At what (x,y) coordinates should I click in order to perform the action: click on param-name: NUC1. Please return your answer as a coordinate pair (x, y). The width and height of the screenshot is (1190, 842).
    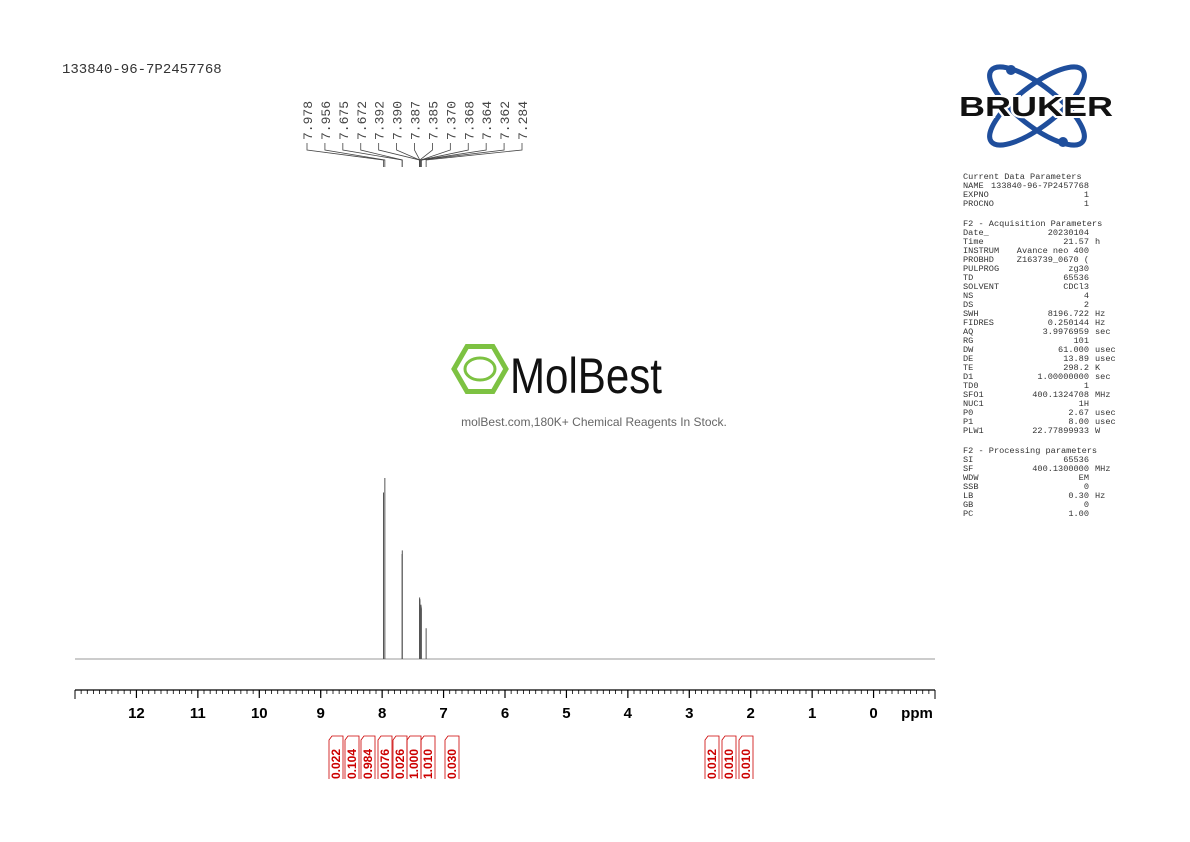
    Looking at the image, I should click on (973, 404).